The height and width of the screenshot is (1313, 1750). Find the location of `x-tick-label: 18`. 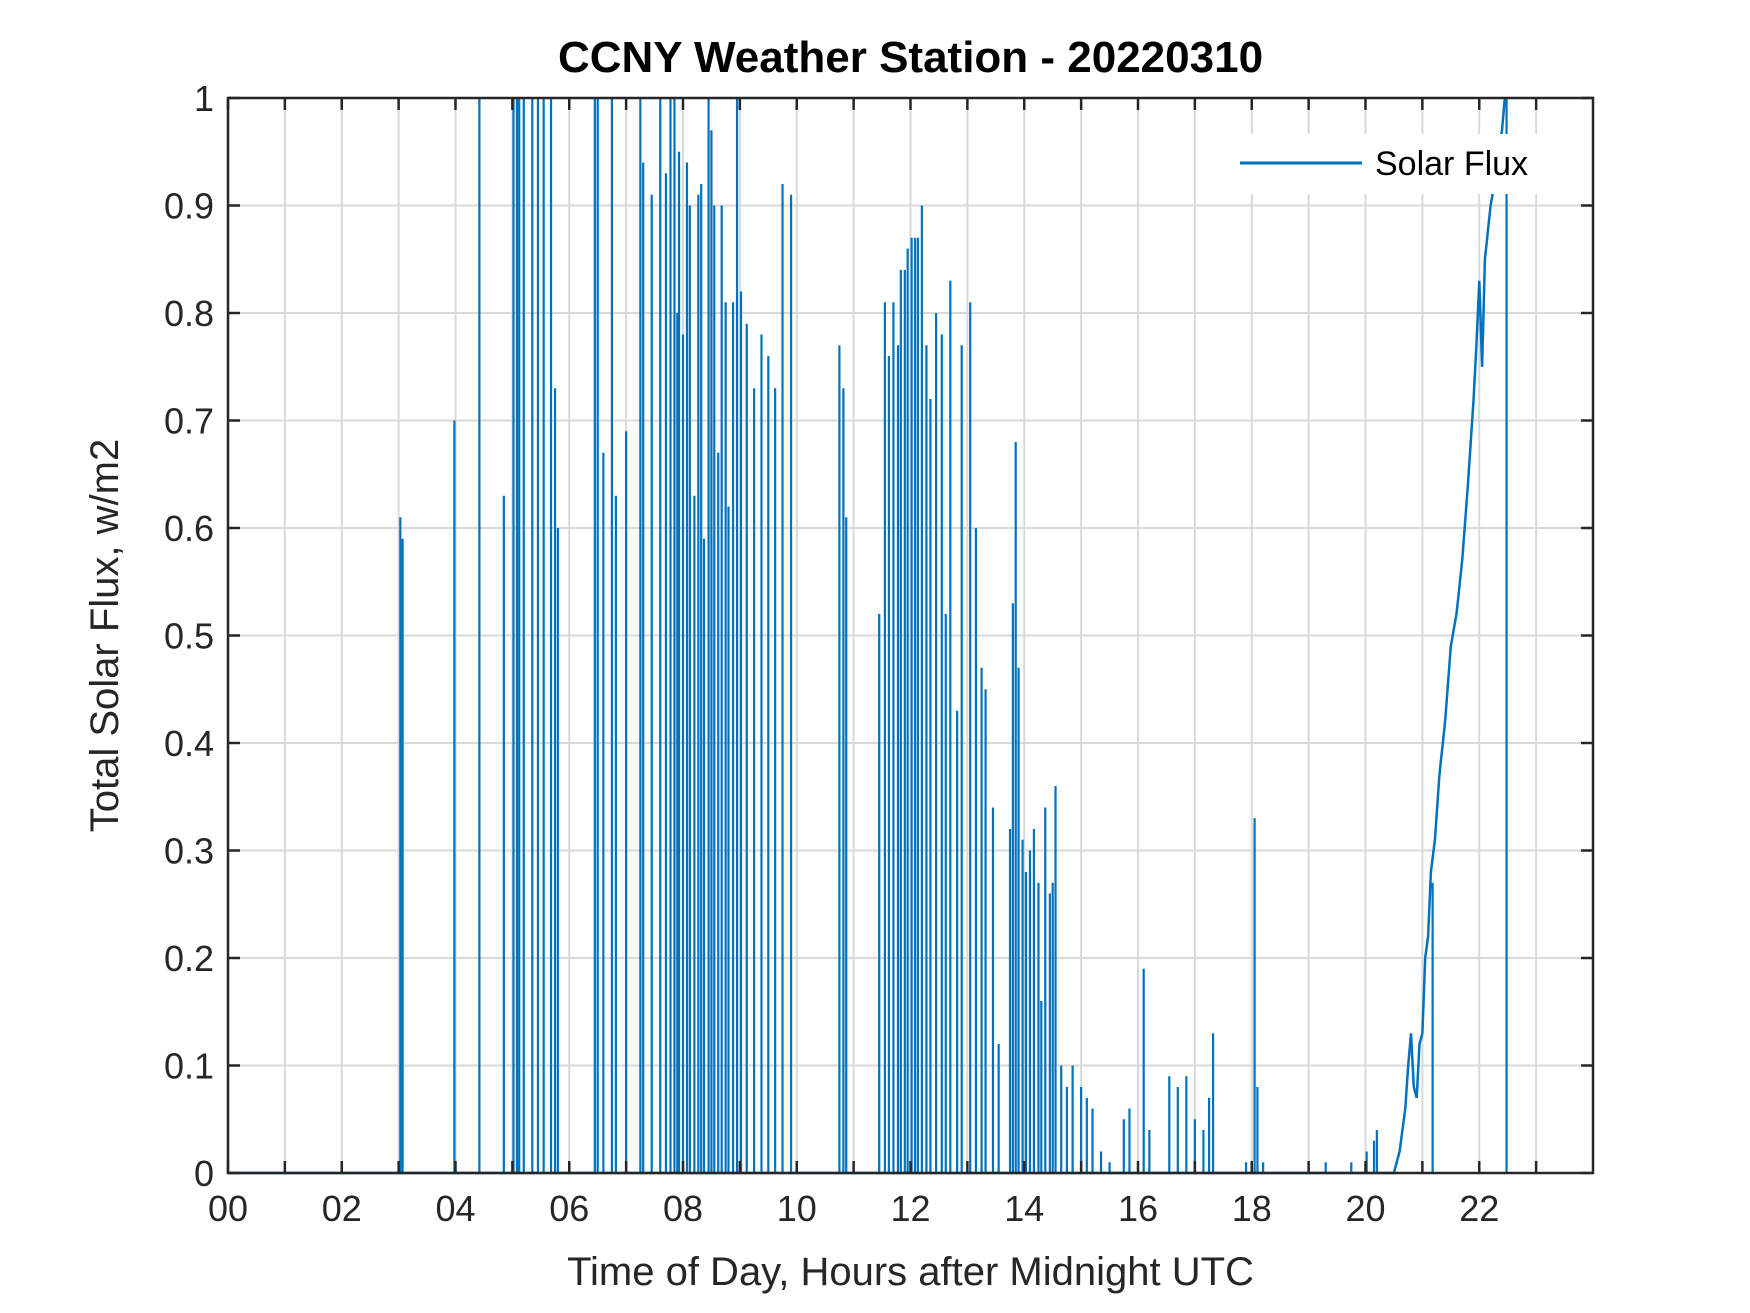

x-tick-label: 18 is located at coordinates (1252, 1208).